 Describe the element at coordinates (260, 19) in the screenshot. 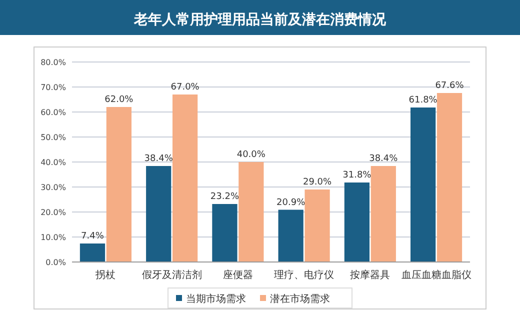

I see `chart-title: 老年人常用护理用品当前及潜在消费情况` at that location.